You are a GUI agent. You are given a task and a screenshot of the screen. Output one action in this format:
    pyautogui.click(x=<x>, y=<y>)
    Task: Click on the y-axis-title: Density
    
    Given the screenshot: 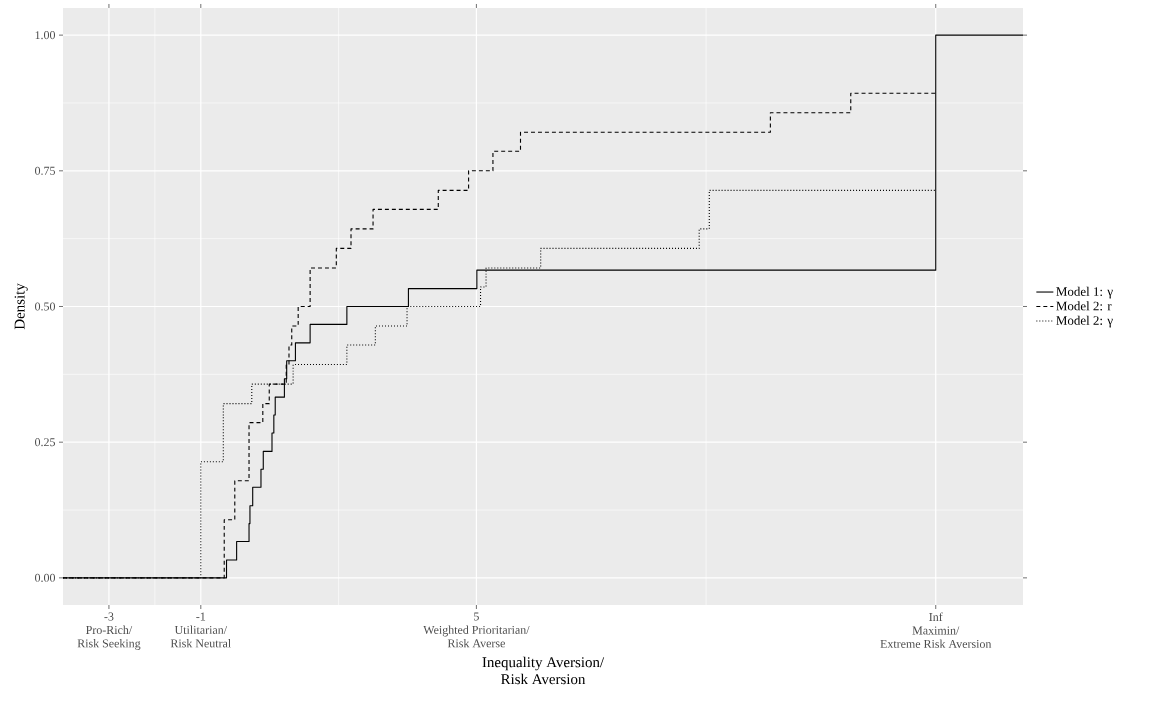 What is the action you would take?
    pyautogui.click(x=21, y=306)
    